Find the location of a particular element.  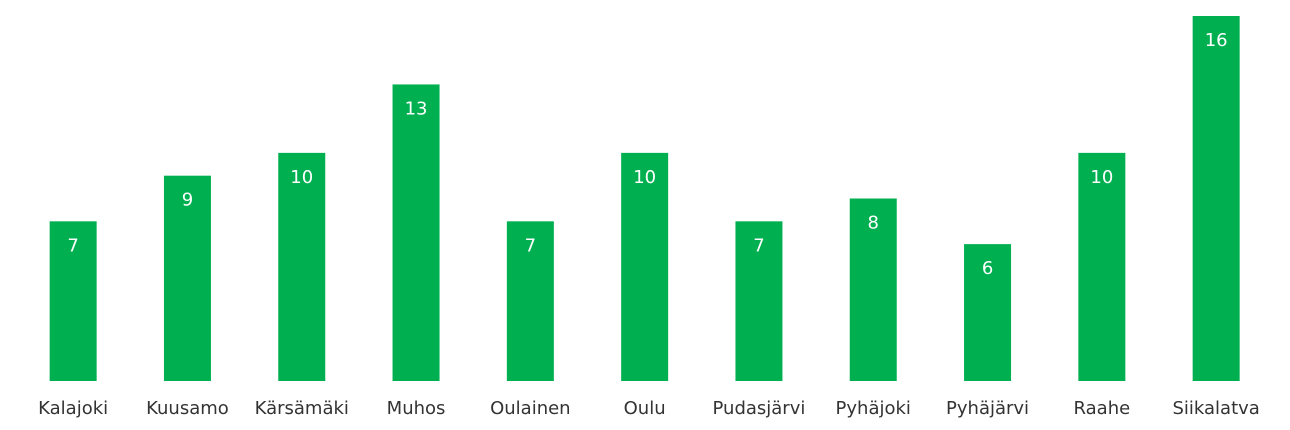

x-tick-label: Pudasjärvi is located at coordinates (759, 408).